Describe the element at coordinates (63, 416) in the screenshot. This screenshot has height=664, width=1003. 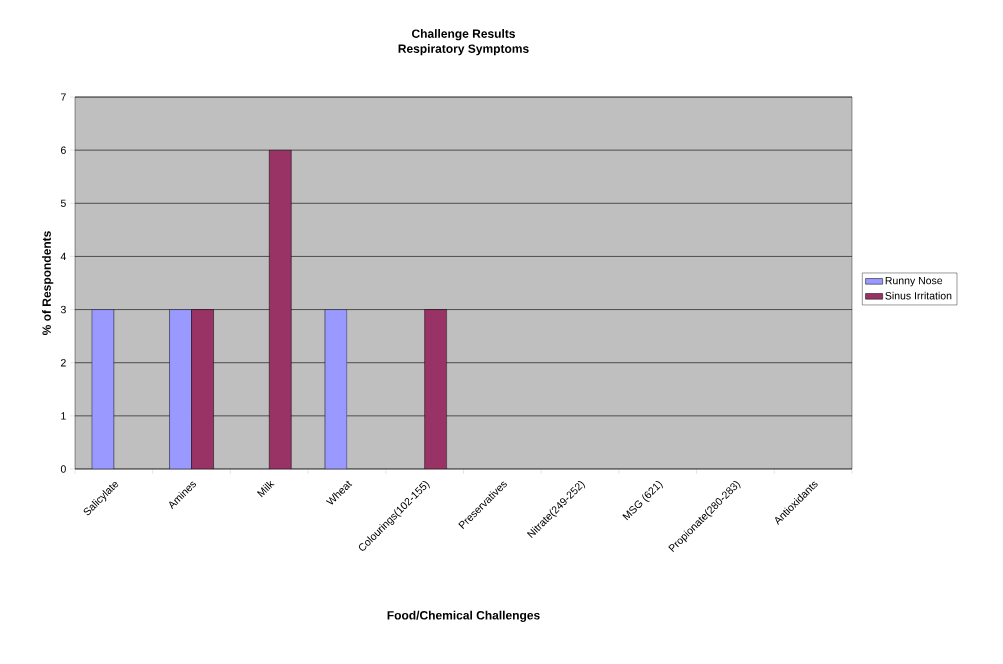
I see `y-tick-label: 1` at that location.